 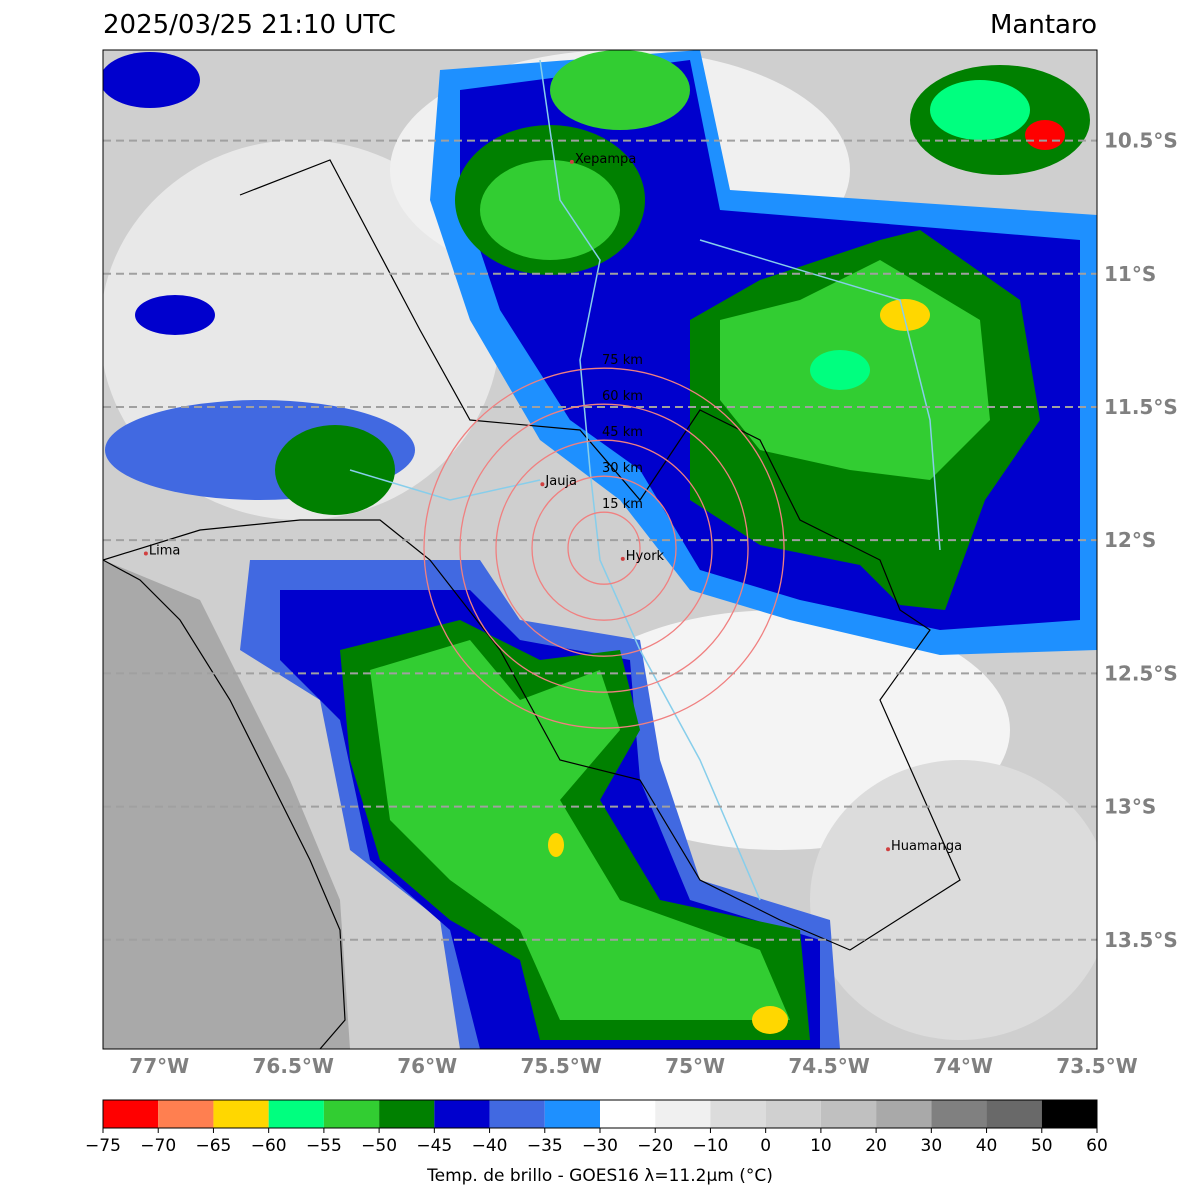 What do you see at coordinates (103, 1146) in the screenshot?
I see `colorbar-tick-label: −75` at bounding box center [103, 1146].